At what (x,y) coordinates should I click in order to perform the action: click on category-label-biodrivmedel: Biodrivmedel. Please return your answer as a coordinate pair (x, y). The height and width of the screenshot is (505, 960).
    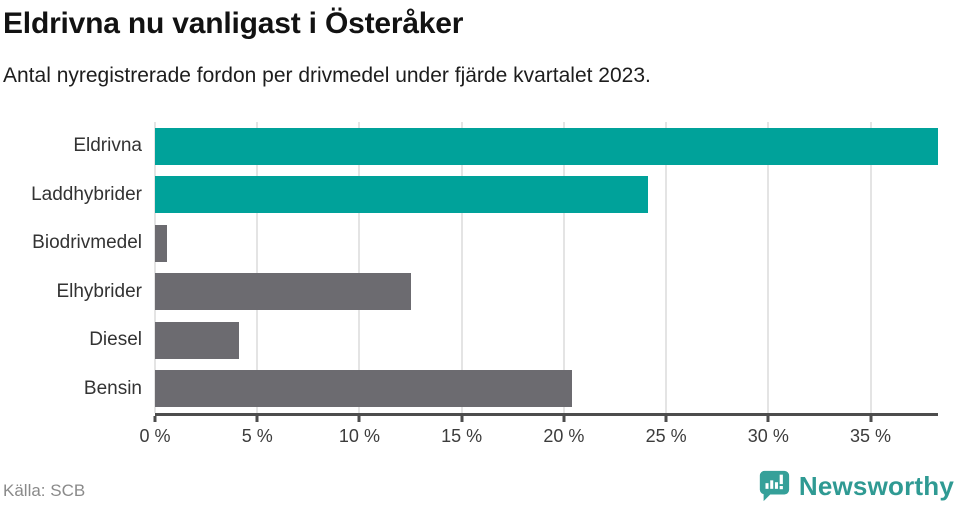
    Looking at the image, I should click on (87, 243).